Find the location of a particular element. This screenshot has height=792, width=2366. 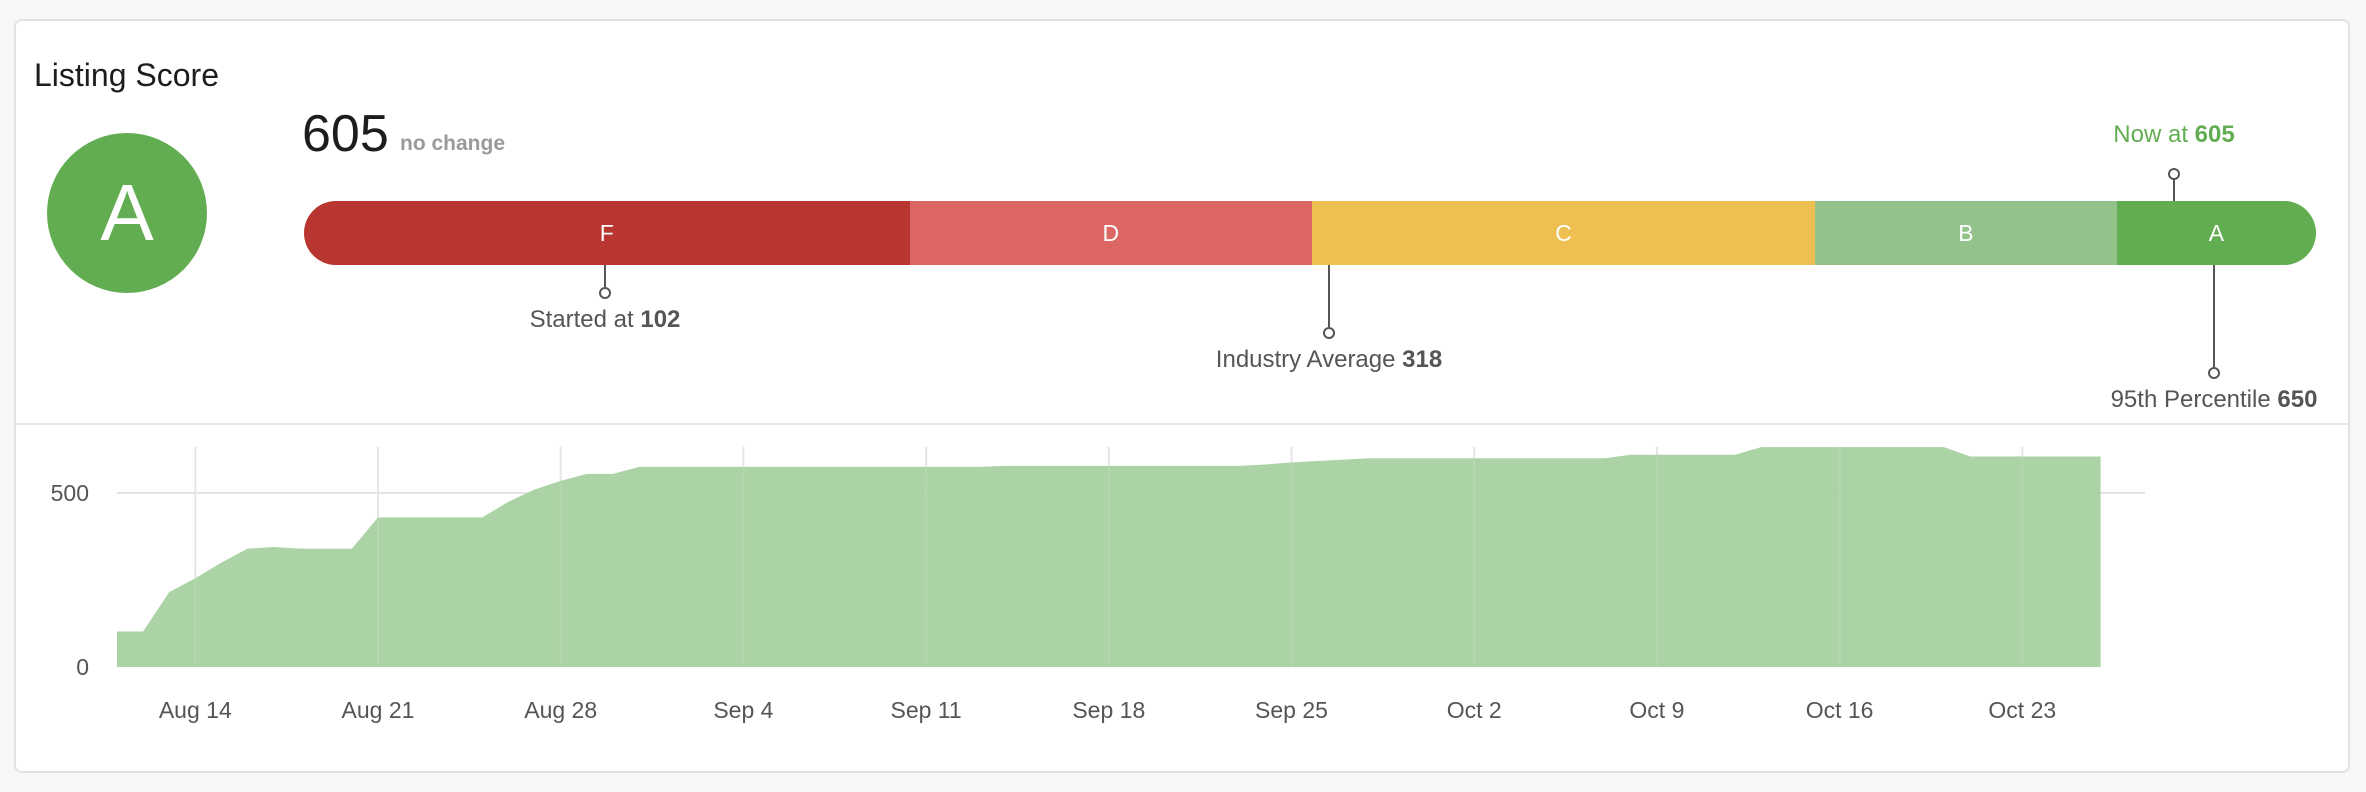

percentile-marker-line is located at coordinates (2214, 316).